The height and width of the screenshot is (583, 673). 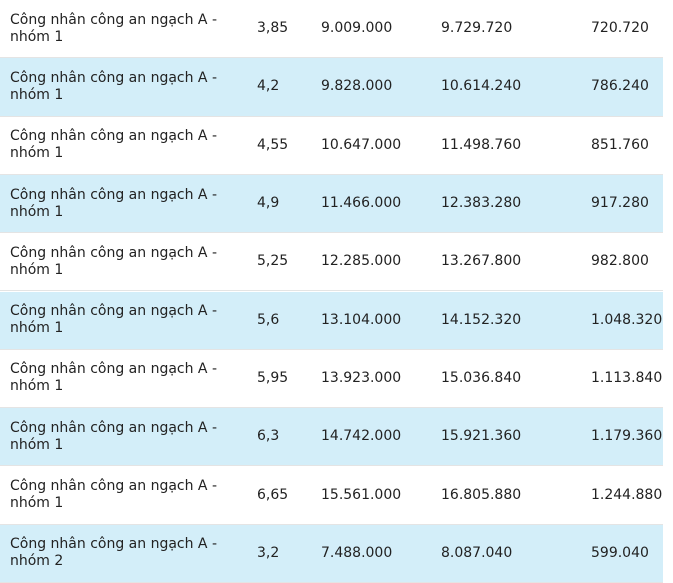 What do you see at coordinates (620, 28) in the screenshot?
I see `table-cell: 720.720` at bounding box center [620, 28].